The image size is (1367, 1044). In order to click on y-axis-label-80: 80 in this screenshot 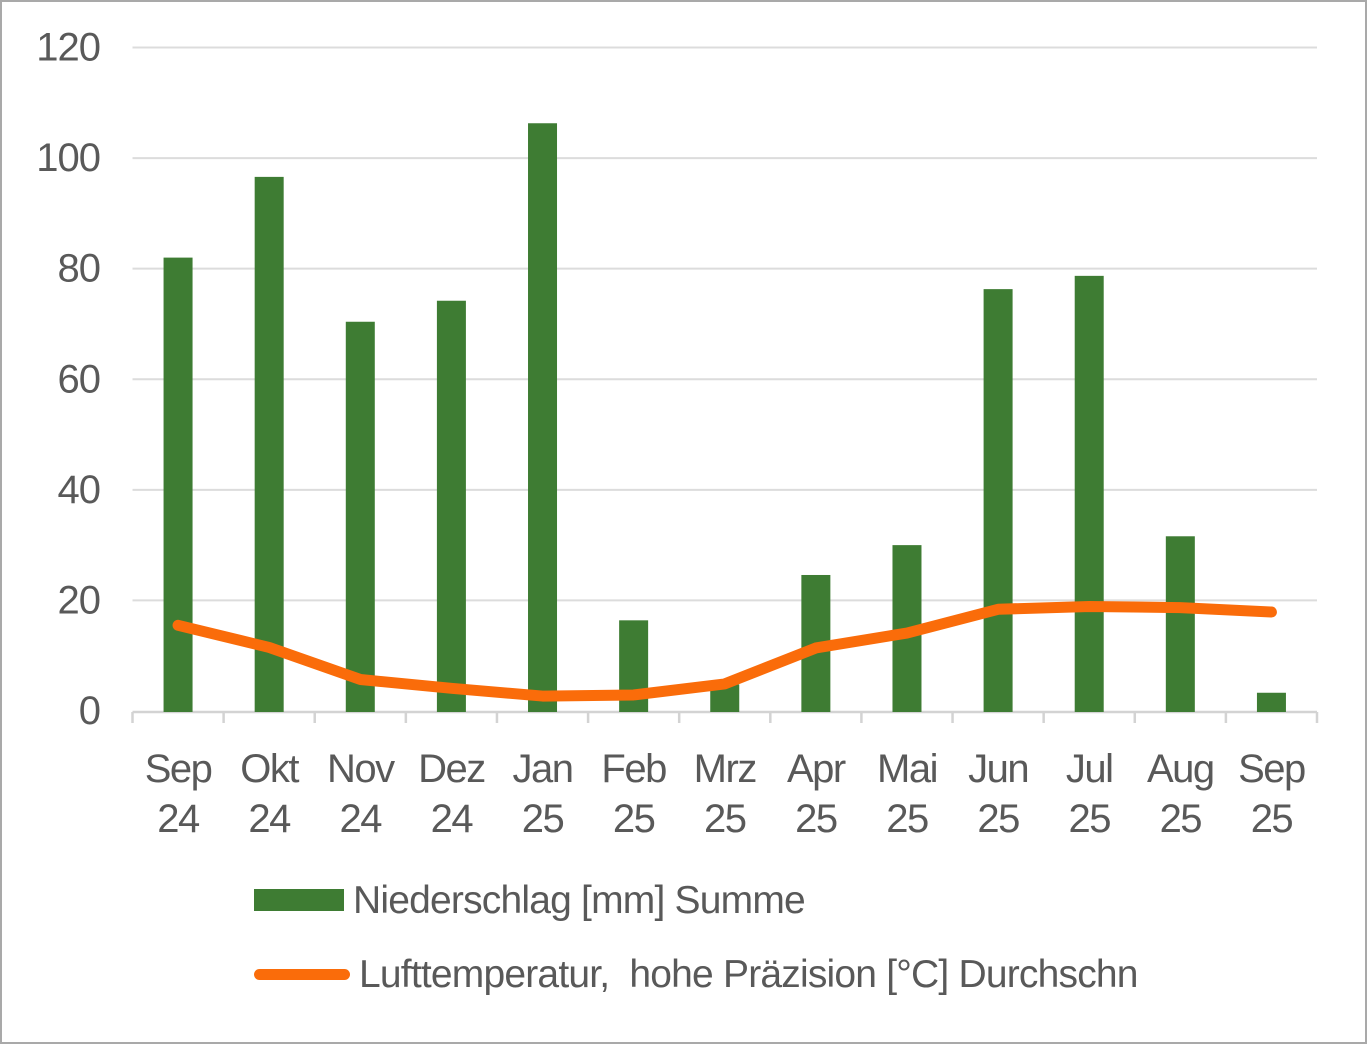, I will do `click(79, 269)`.